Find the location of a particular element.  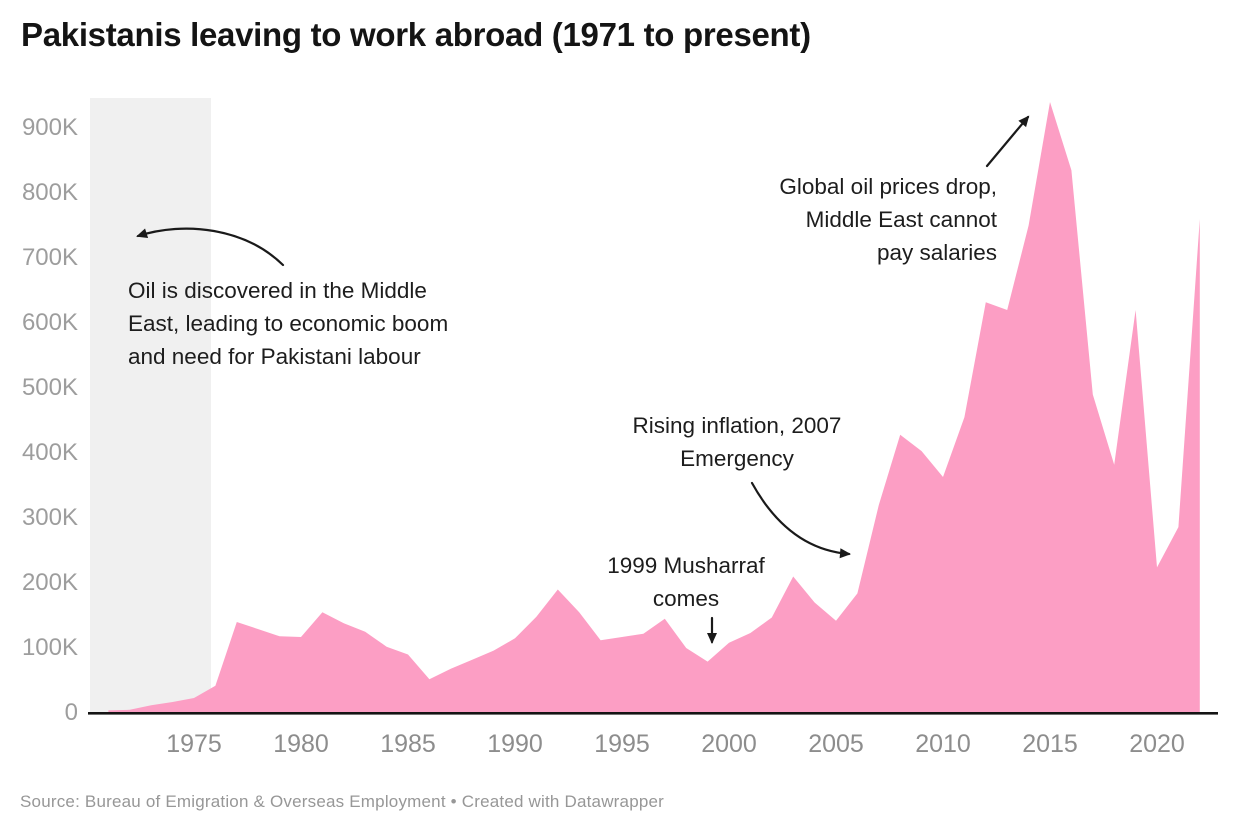

y-tick-label: 600K is located at coordinates (49, 322).